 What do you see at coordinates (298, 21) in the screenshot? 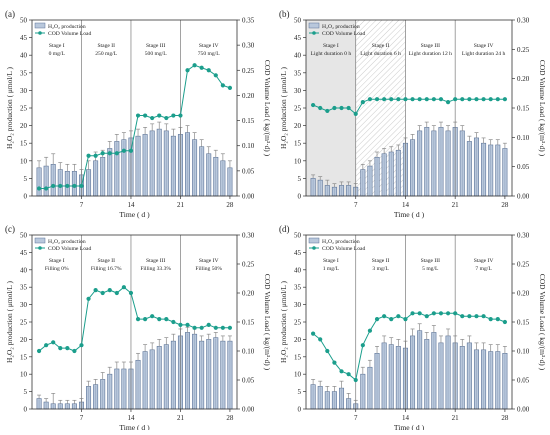
I see `left-tick-label-50: 50` at bounding box center [298, 21].